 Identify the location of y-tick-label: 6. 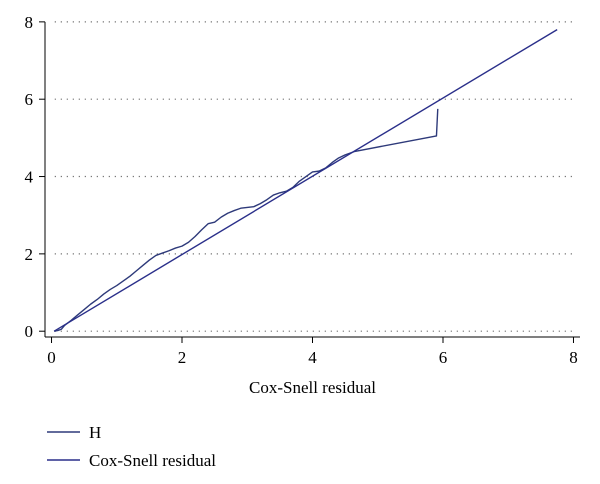
(29, 99).